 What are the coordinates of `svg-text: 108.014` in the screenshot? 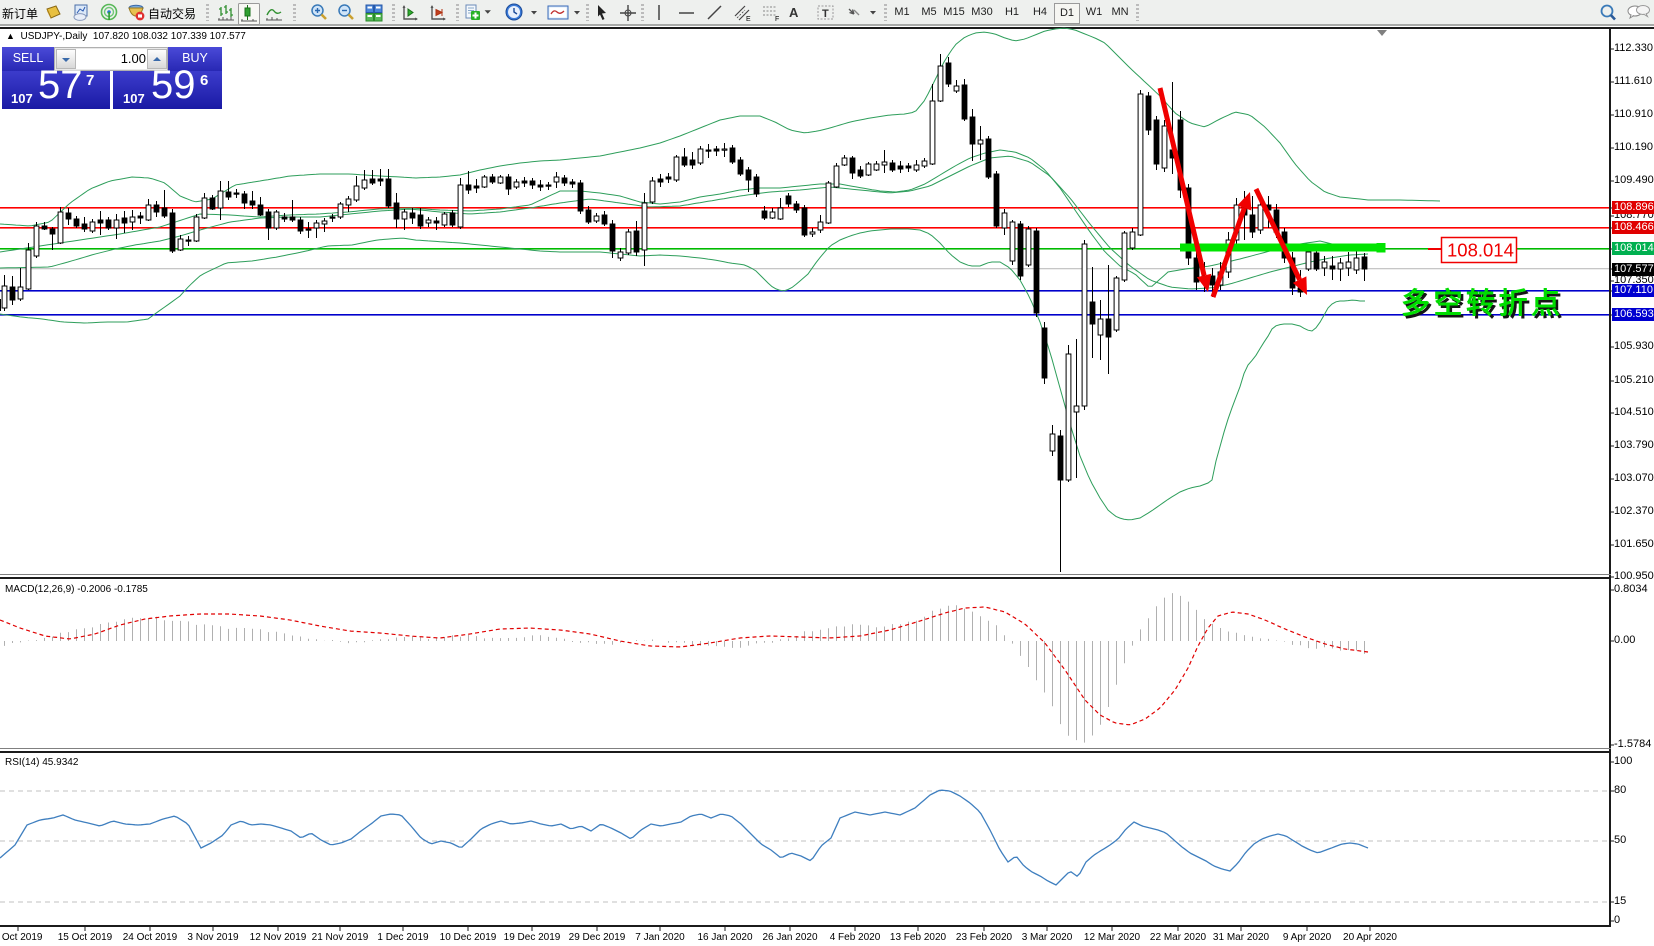 It's located at (1480, 250).